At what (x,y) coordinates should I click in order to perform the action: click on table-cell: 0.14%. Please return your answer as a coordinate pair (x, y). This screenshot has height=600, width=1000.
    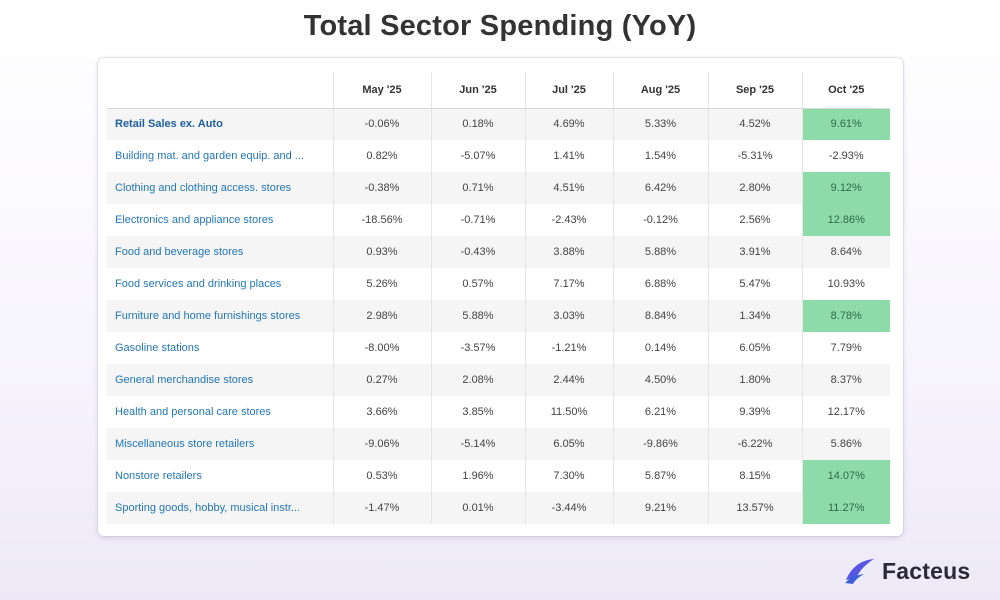
    Looking at the image, I should click on (660, 348).